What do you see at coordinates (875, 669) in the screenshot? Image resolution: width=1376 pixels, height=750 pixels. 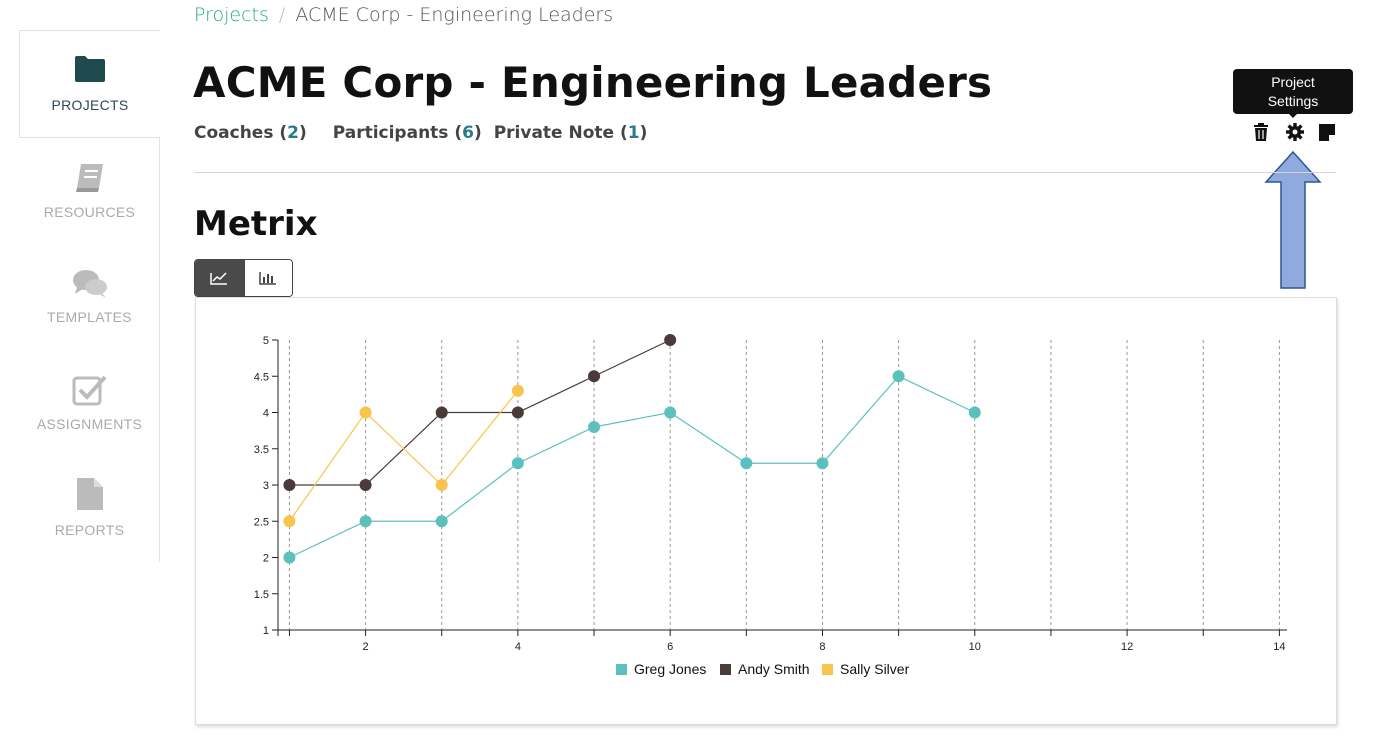 I see `legend-label: Sally Silver` at bounding box center [875, 669].